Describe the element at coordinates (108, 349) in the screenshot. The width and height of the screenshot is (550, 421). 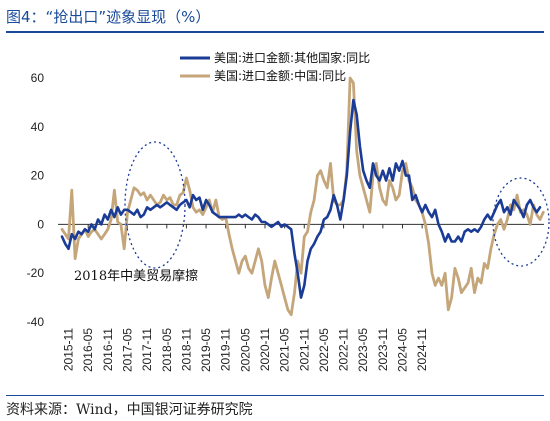
I see `x-tick-label: 2016-11` at that location.